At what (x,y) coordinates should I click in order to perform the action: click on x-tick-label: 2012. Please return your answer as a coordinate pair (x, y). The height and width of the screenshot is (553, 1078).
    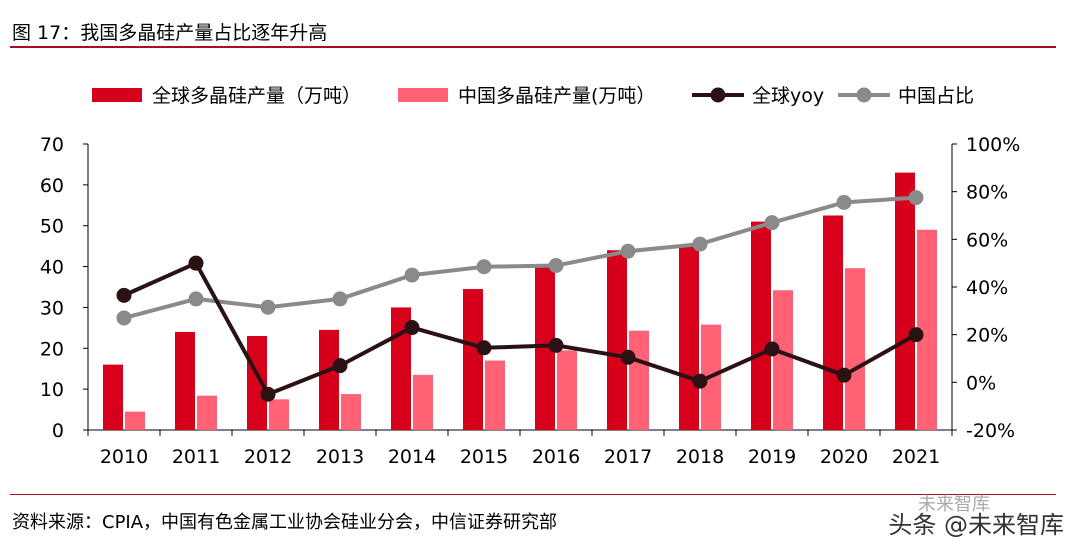
    Looking at the image, I should click on (268, 457).